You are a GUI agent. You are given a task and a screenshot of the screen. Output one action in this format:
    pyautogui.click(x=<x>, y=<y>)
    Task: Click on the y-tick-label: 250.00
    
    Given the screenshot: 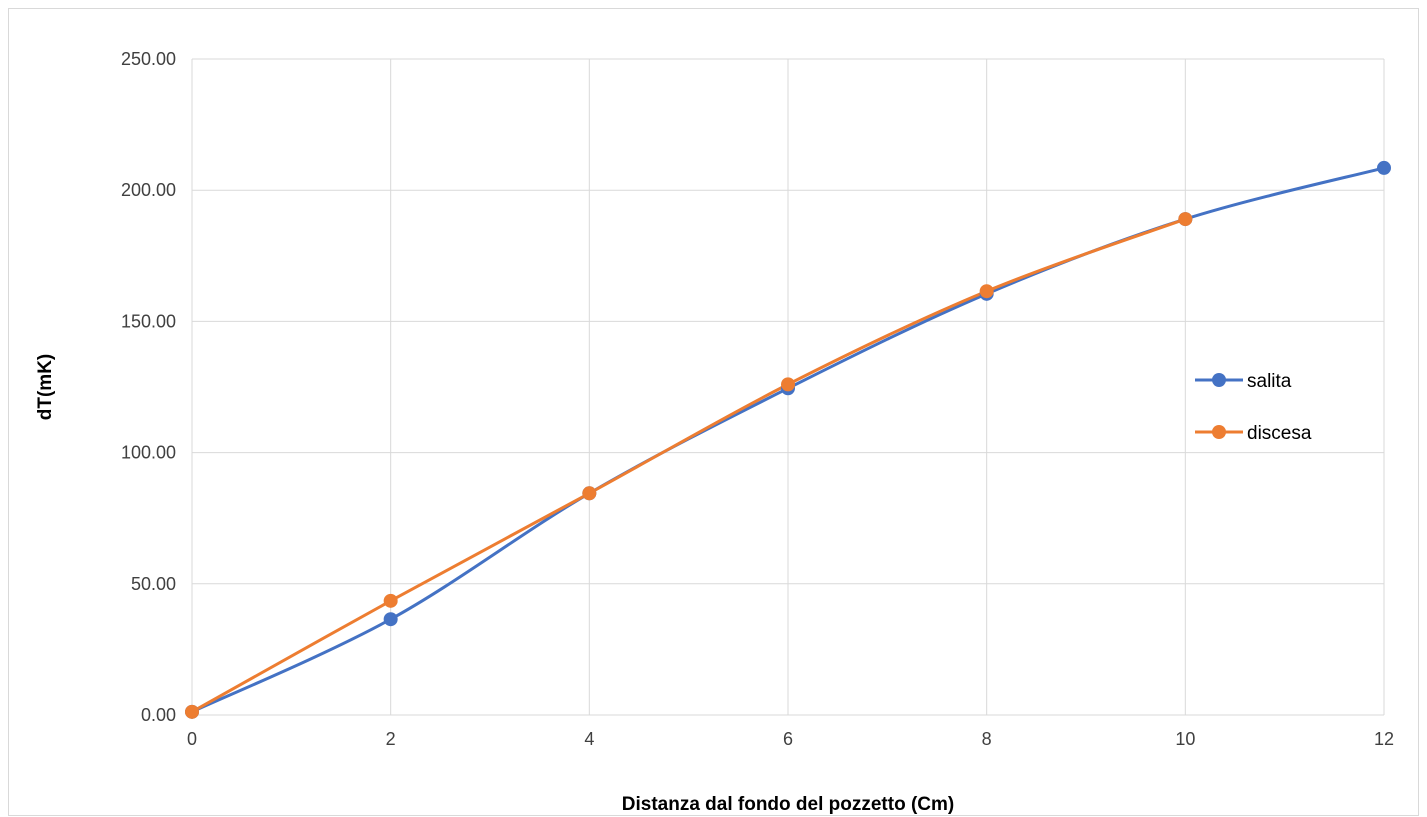 What is the action you would take?
    pyautogui.click(x=148, y=59)
    